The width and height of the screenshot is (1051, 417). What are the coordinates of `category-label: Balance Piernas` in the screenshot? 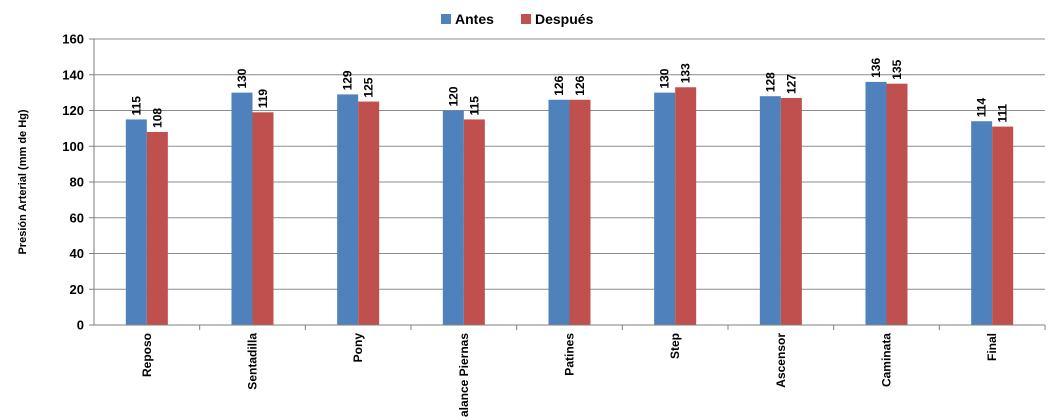 It's located at (464, 375).